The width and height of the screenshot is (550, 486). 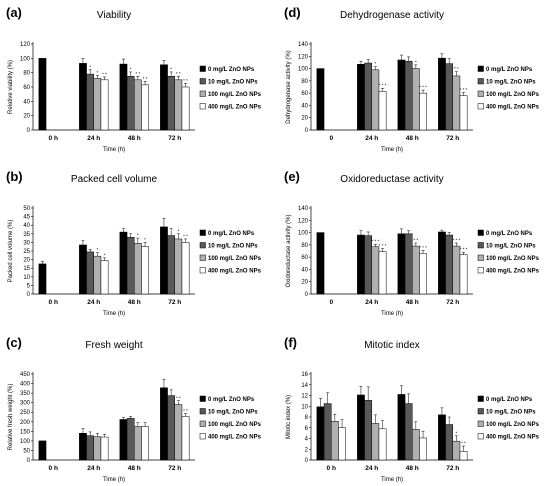 I want to click on y-tick-label: 60, so click(x=304, y=94).